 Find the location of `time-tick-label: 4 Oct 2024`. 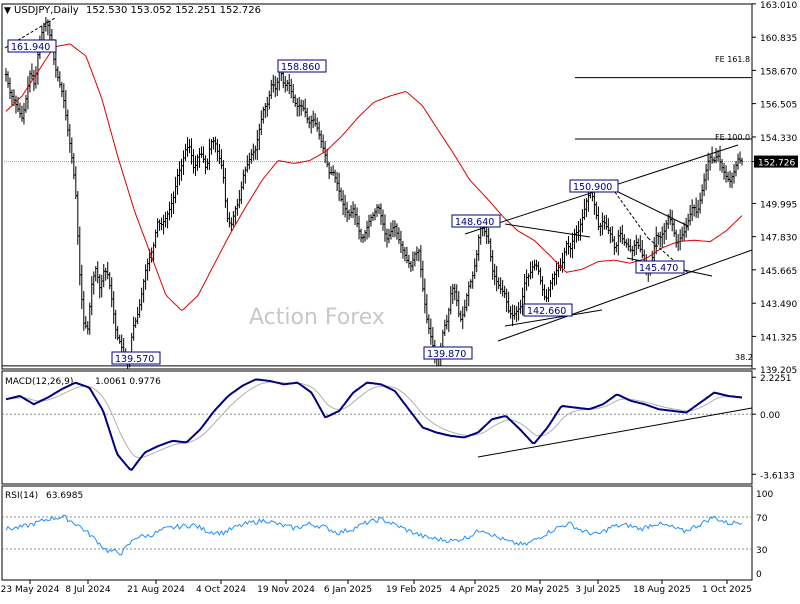

time-tick-label: 4 Oct 2024 is located at coordinates (221, 590).